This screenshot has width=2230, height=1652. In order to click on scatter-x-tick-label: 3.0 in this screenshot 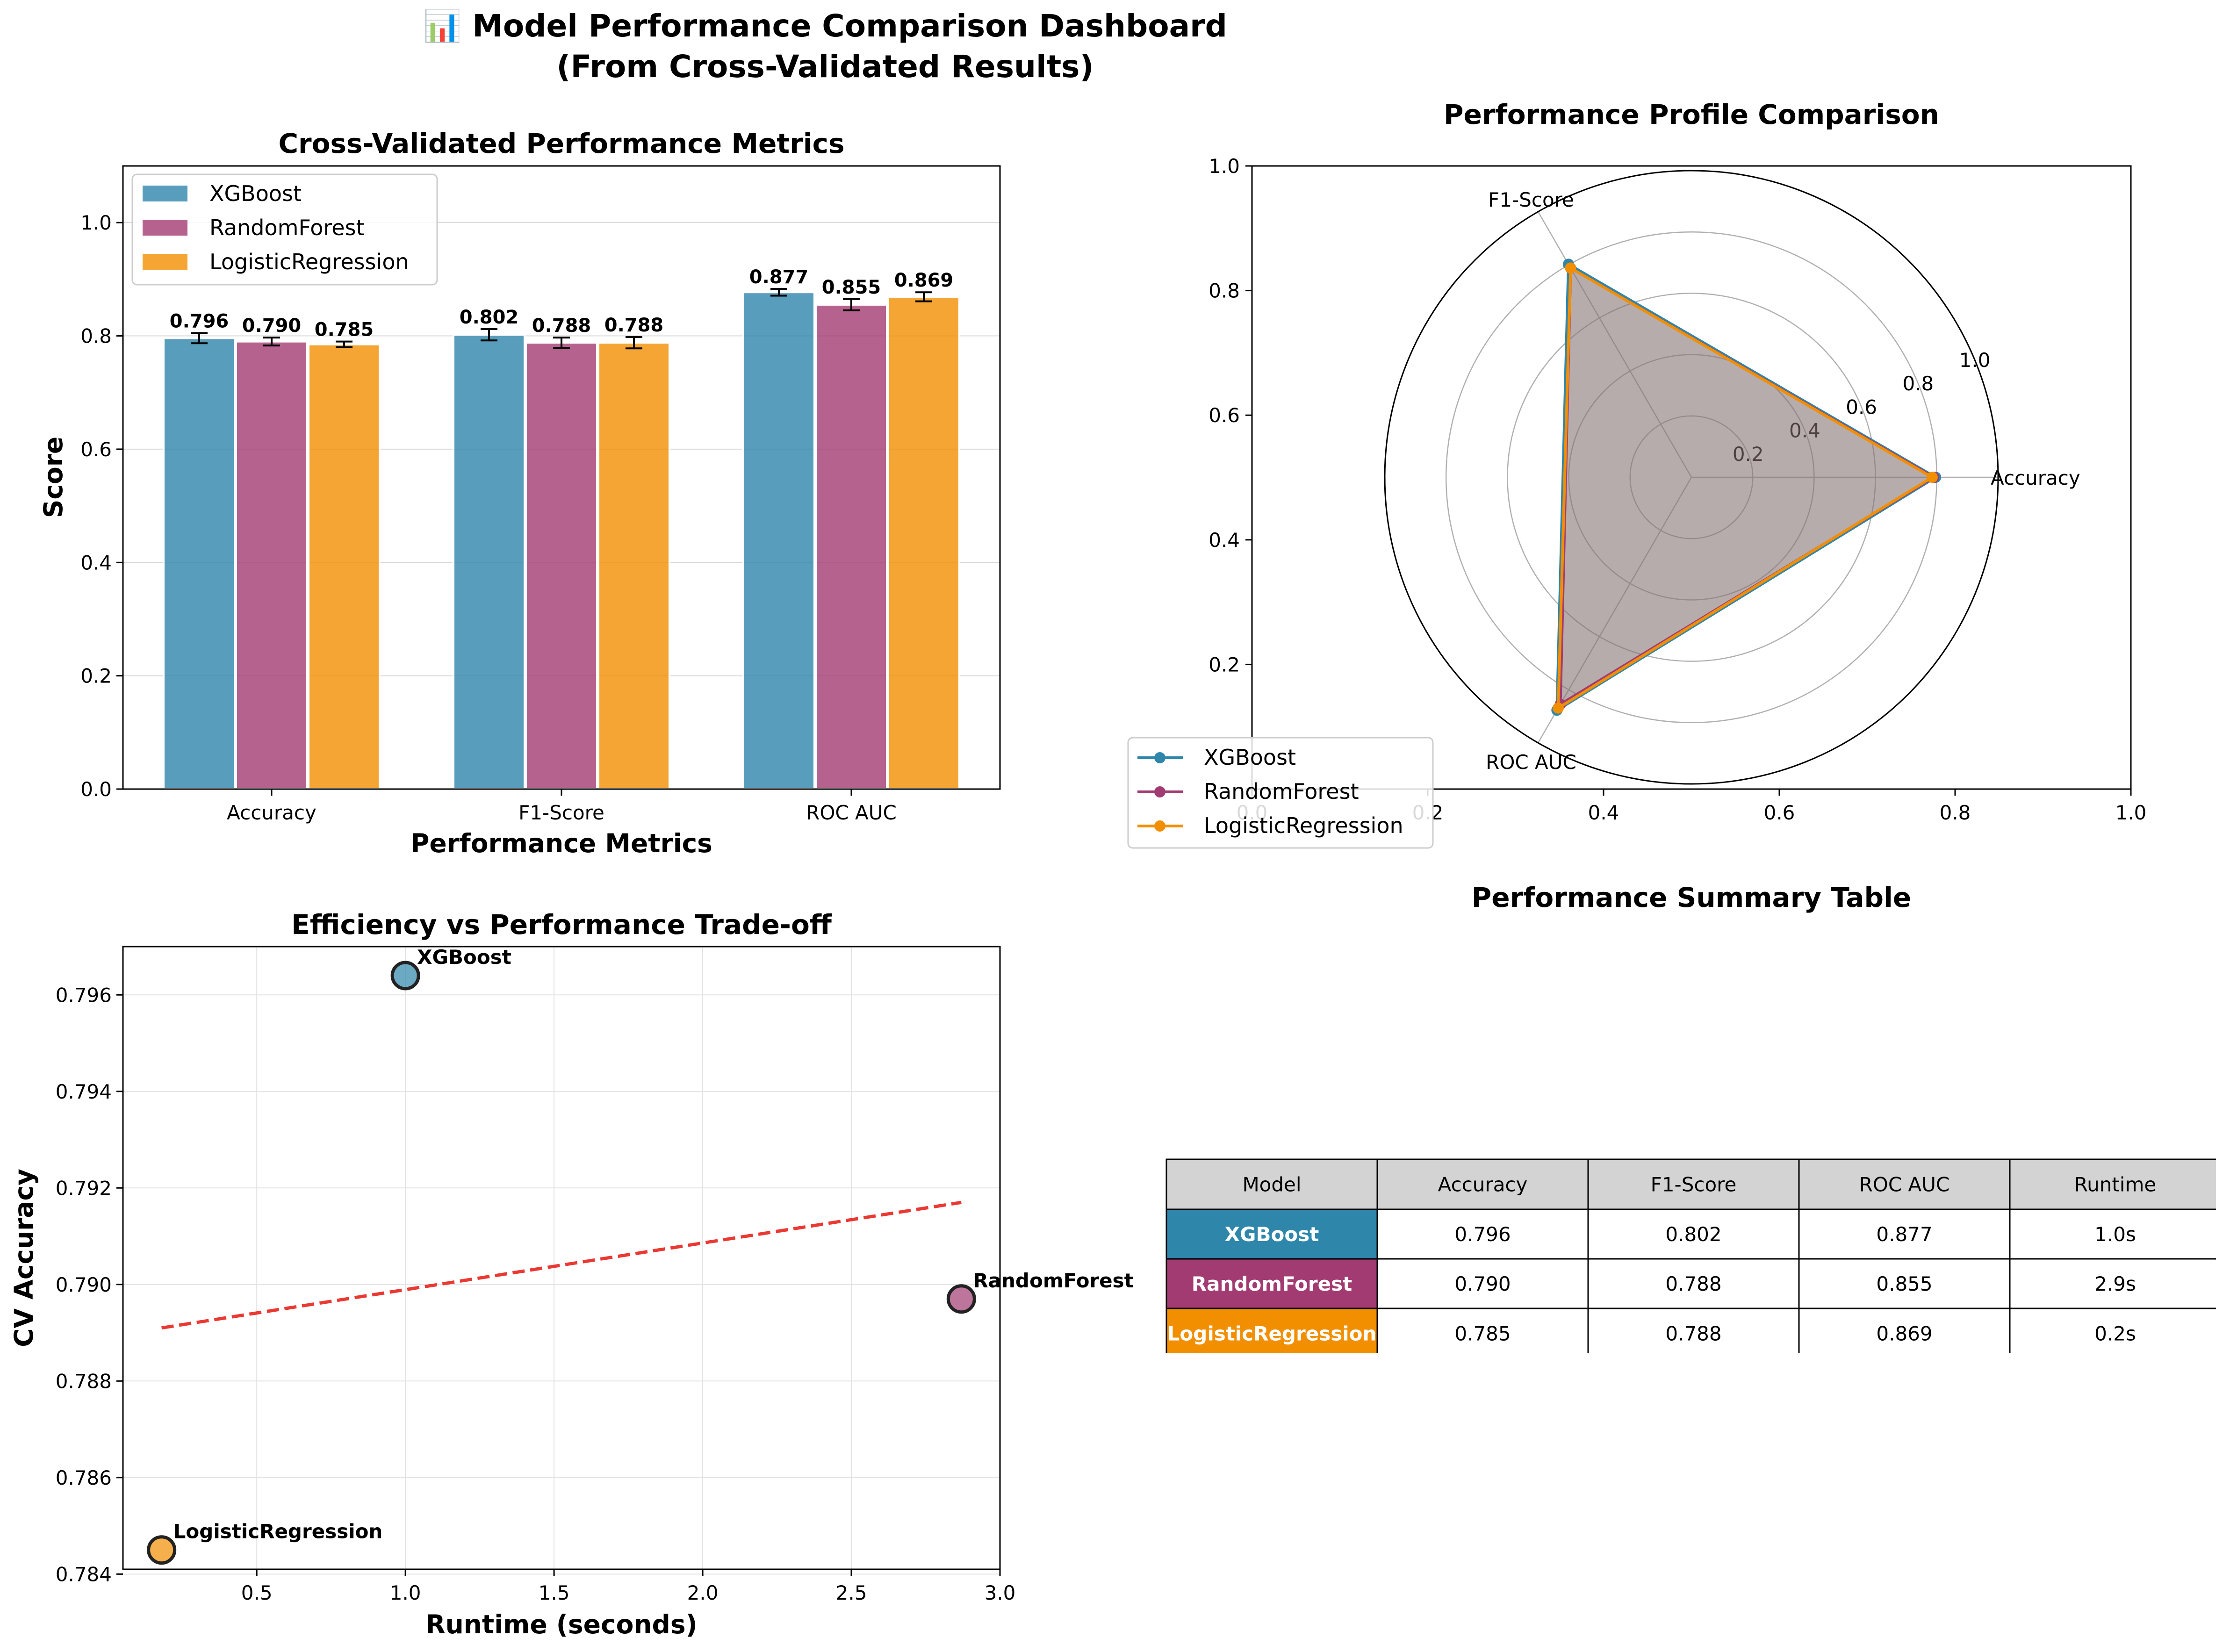, I will do `click(1001, 1593)`.